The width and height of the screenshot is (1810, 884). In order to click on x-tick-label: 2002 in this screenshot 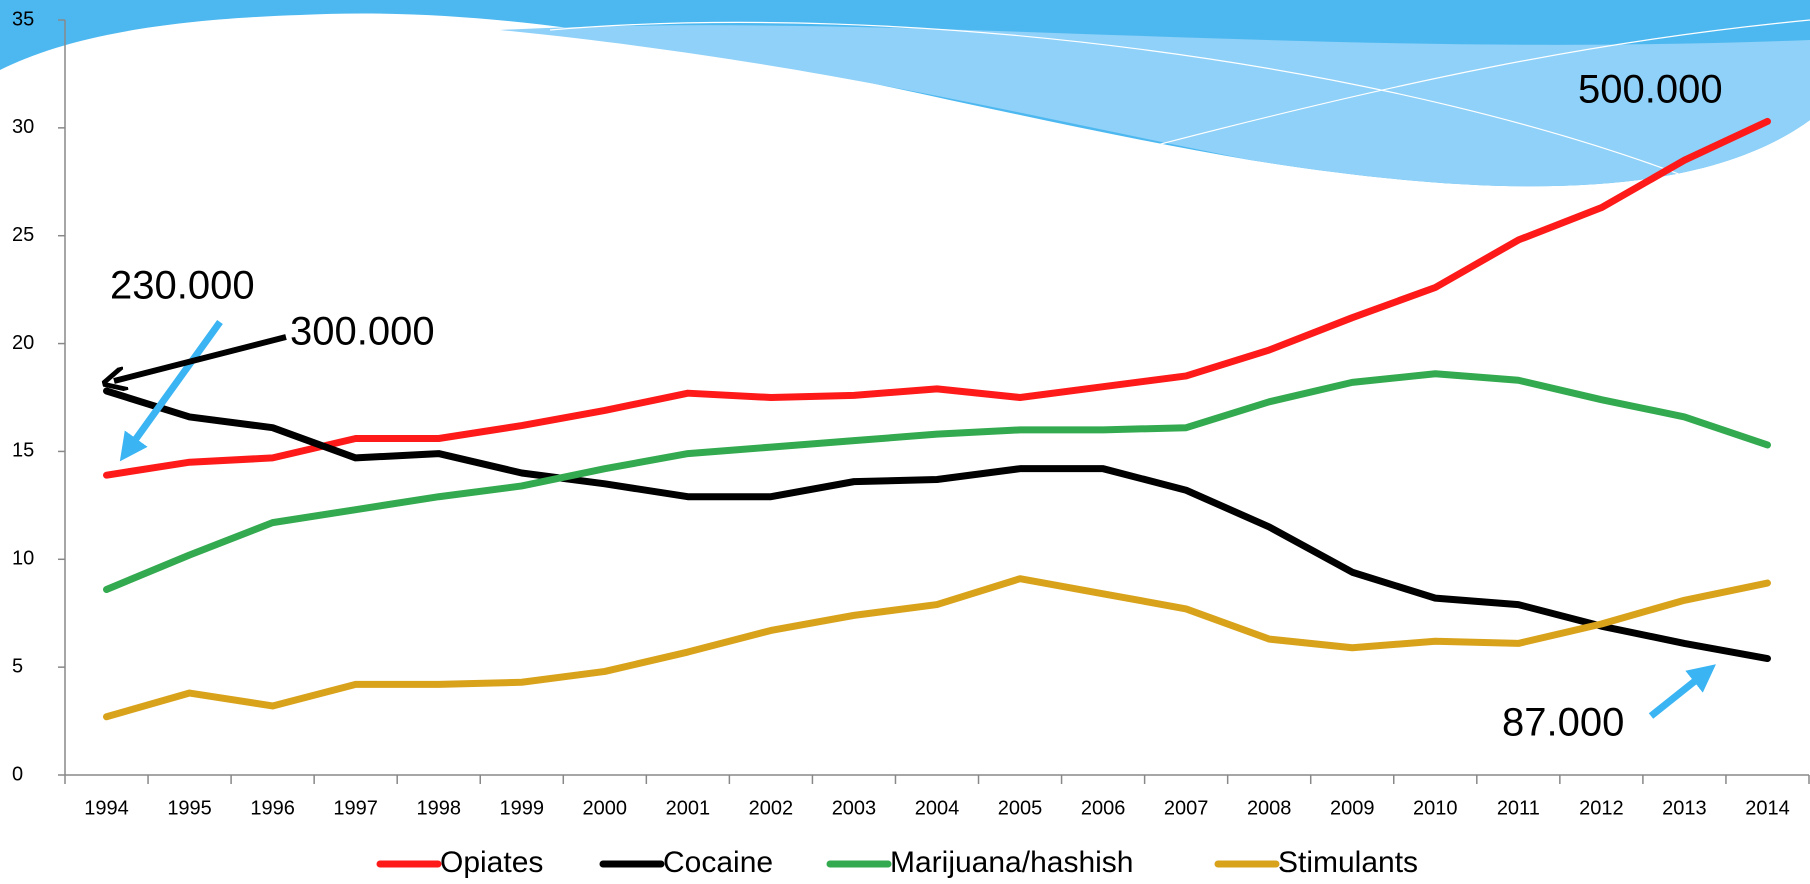, I will do `click(771, 808)`.